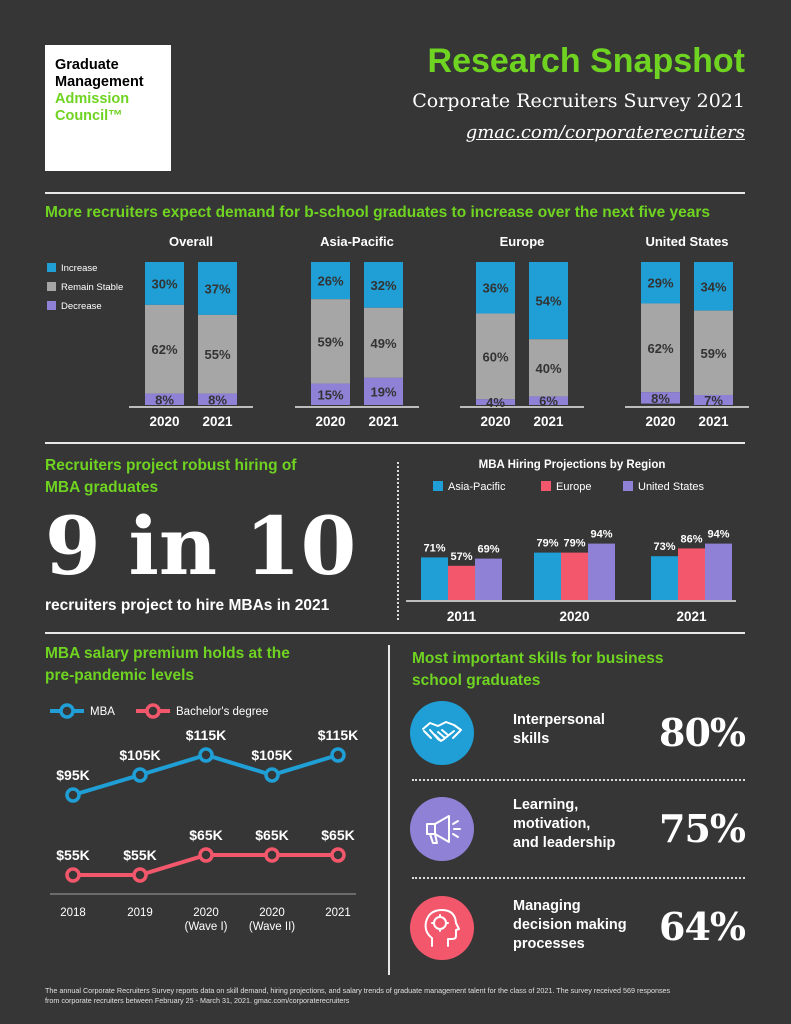  Describe the element at coordinates (546, 805) in the screenshot. I see `skill-2-line1: Learning,` at that location.